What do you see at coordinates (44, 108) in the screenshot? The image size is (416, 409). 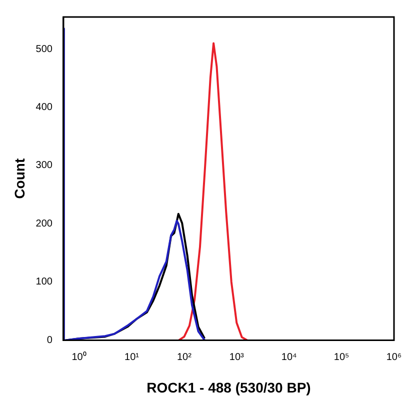 I see `y-tick-label: 400` at bounding box center [44, 108].